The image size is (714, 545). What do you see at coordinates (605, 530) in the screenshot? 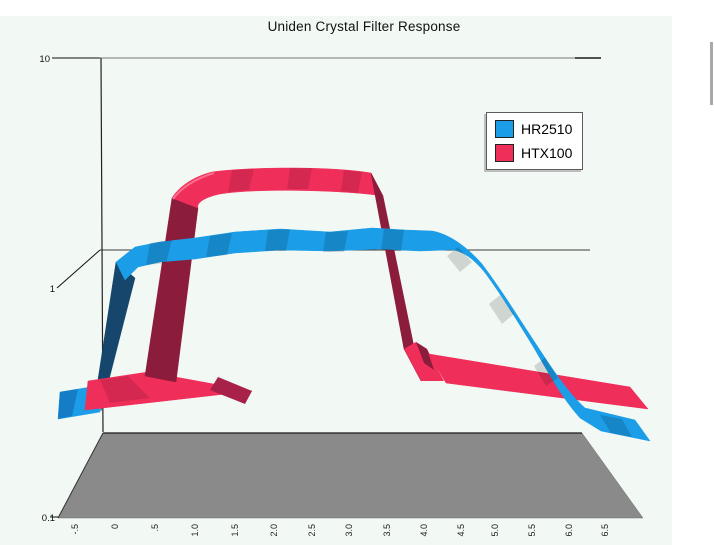
I see `x-tick-label: 6.5` at bounding box center [605, 530].